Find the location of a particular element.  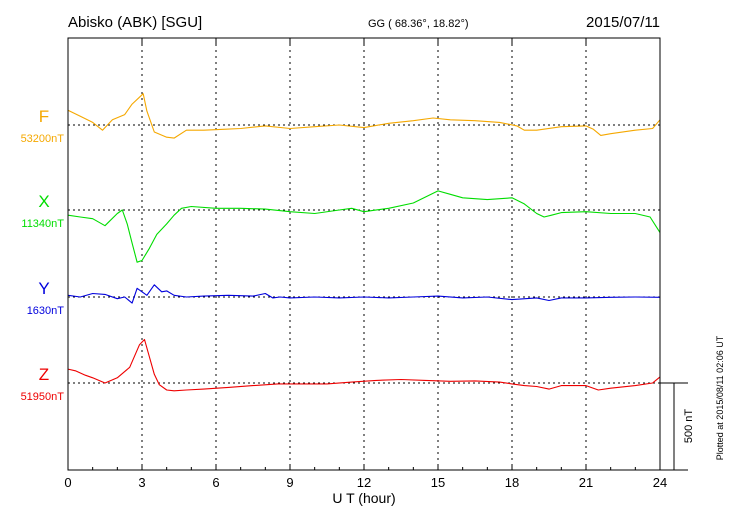

x-tick-label: 18 is located at coordinates (512, 482).